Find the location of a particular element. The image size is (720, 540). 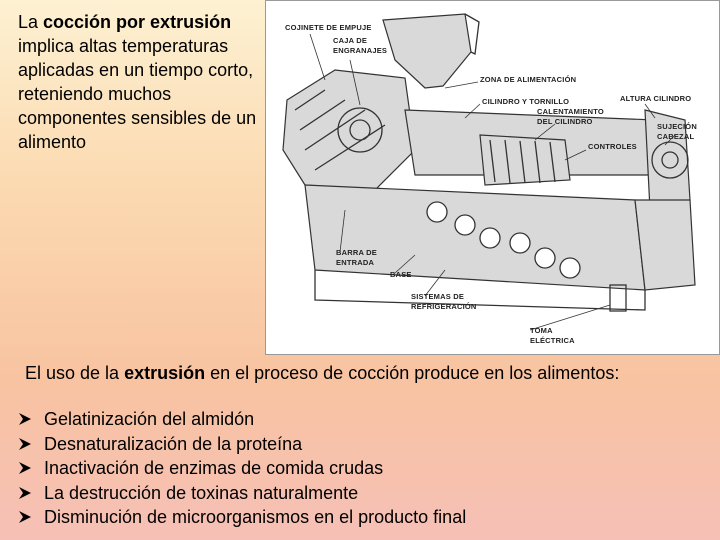

diagram-label: ZONA DE ALIMENTACIÓN is located at coordinates (528, 79).